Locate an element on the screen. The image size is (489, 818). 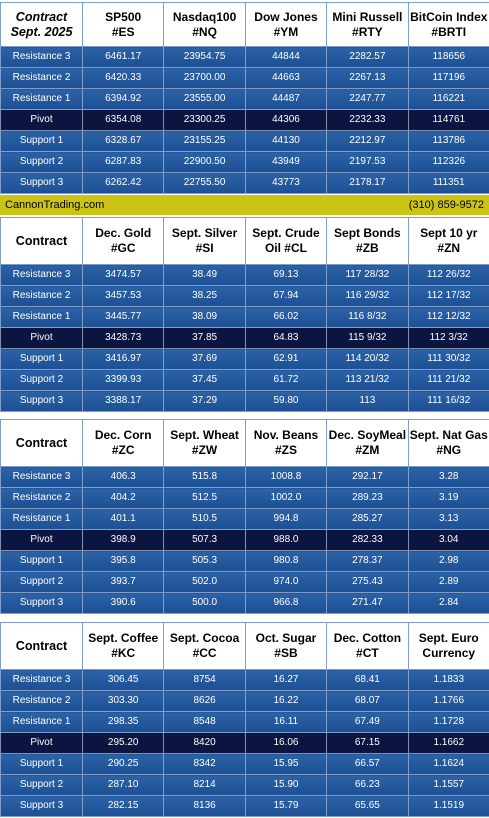
cell-value: 112 3/32 is located at coordinates (448, 338).